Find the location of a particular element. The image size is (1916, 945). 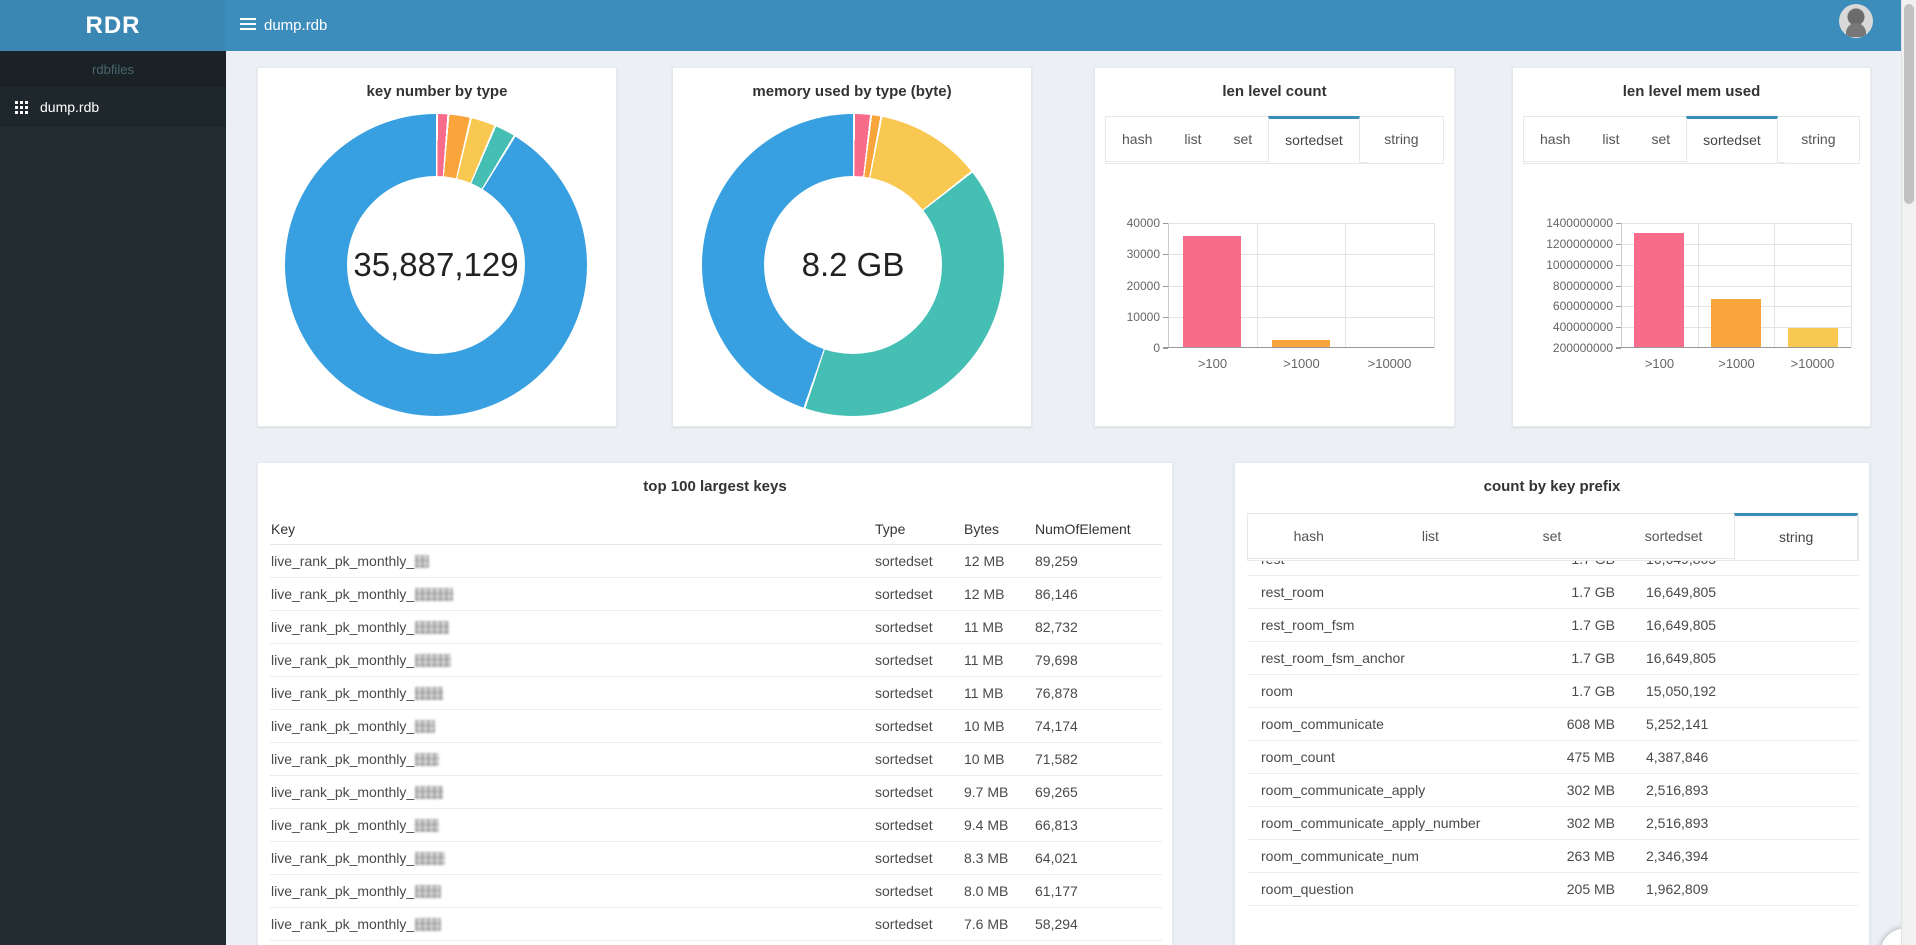

keyprefix-cell: room_communicate_num is located at coordinates (1397, 856).